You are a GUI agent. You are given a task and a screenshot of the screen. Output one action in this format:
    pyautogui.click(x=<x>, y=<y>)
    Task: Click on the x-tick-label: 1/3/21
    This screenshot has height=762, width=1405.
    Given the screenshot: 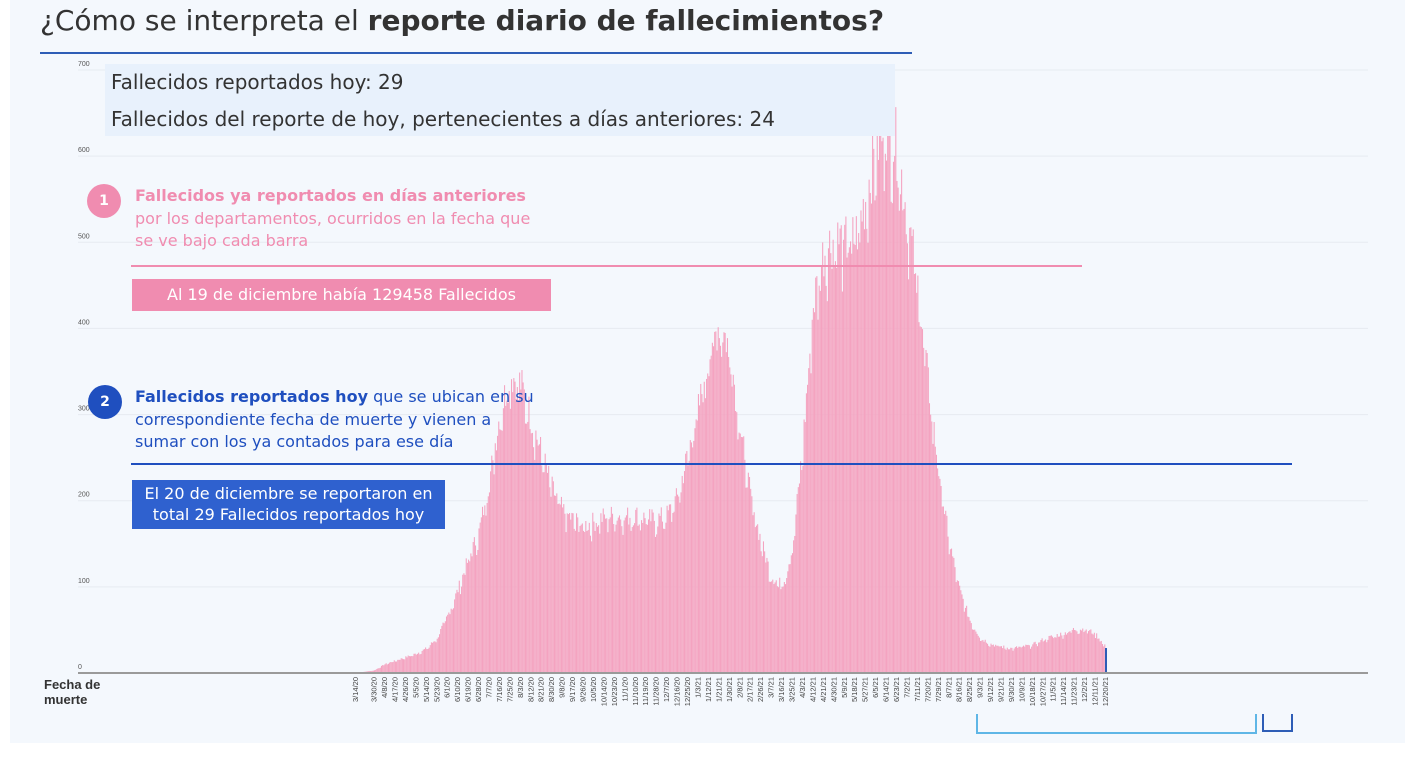 What is the action you would take?
    pyautogui.click(x=697, y=687)
    